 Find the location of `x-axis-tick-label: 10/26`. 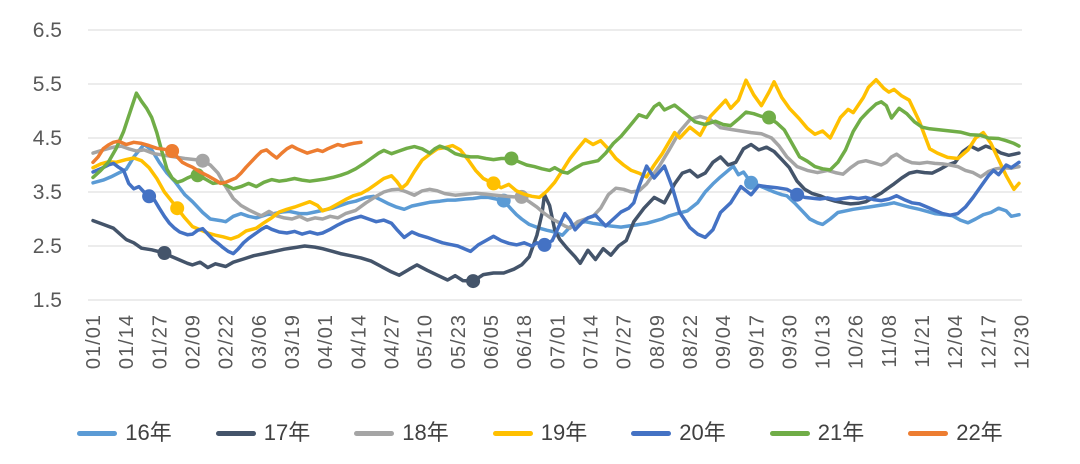

x-axis-tick-label: 10/26 is located at coordinates (857, 341).